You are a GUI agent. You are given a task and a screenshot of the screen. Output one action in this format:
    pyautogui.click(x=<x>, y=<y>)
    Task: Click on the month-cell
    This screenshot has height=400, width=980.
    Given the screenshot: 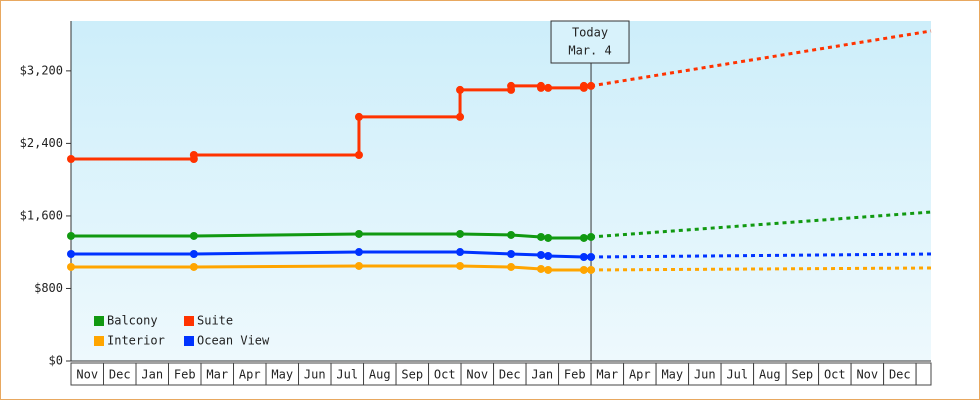 What is the action you would take?
    pyautogui.click(x=923, y=374)
    